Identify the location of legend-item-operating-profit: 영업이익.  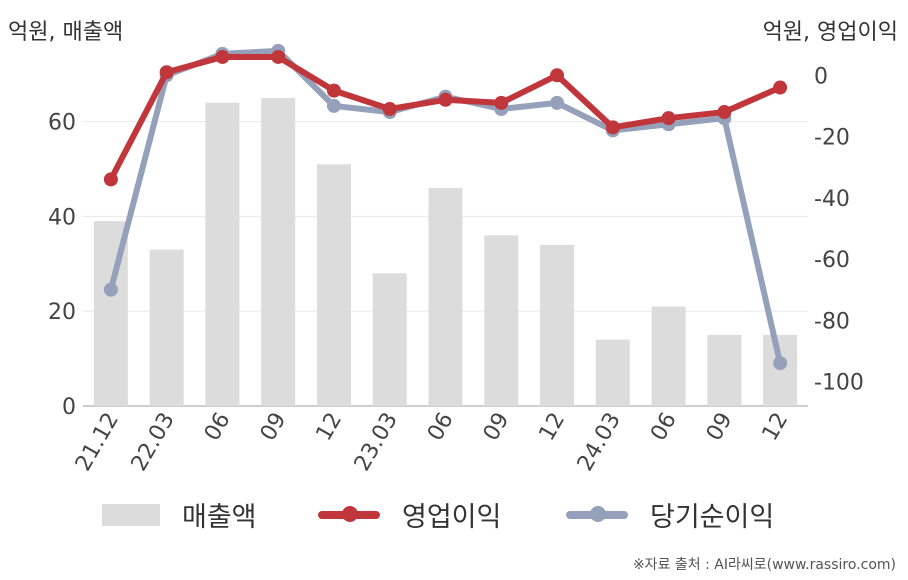
(409, 514).